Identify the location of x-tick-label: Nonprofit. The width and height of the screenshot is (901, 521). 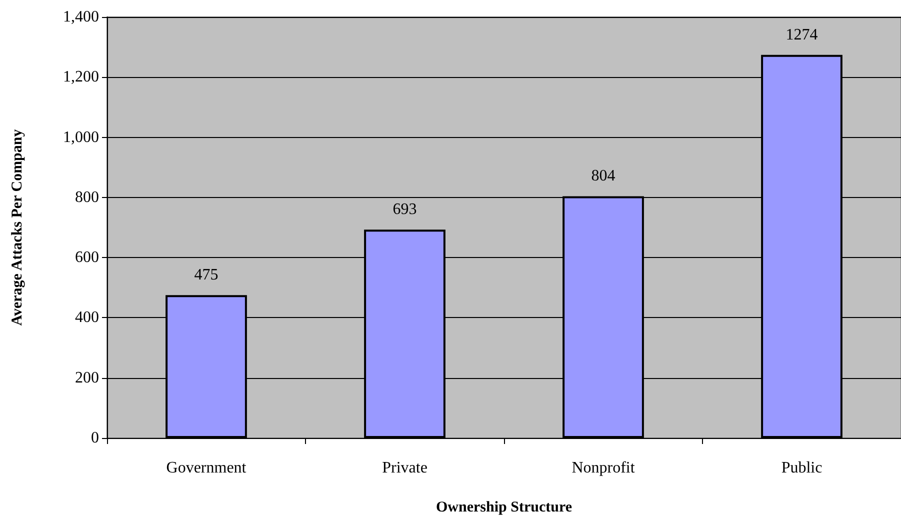
(604, 468).